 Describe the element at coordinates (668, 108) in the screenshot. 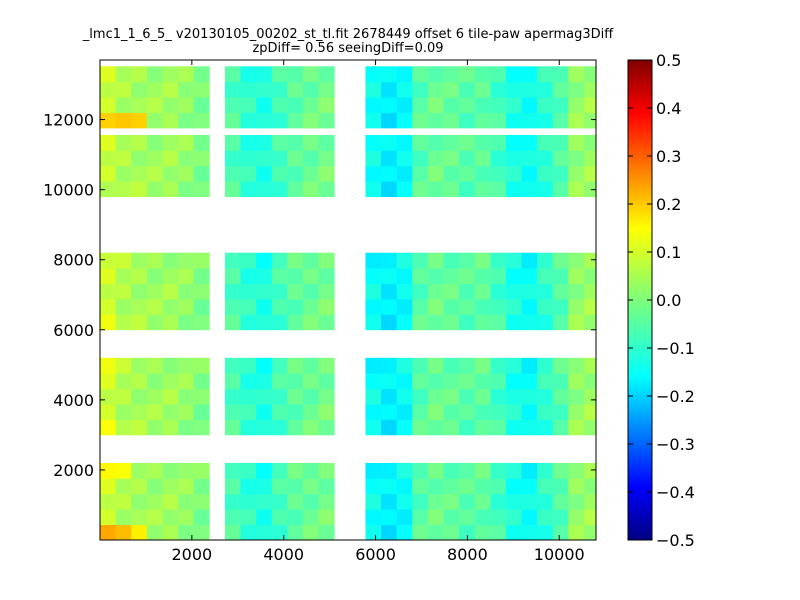

I see `colorbar-tick-label: 0.4` at that location.